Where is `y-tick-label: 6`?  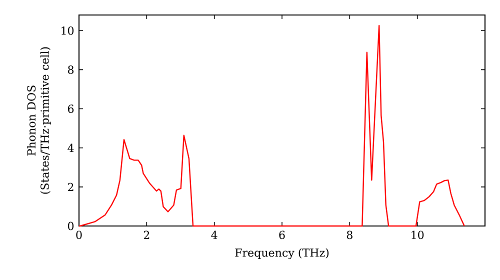
y-tick-label: 6 is located at coordinates (71, 108).